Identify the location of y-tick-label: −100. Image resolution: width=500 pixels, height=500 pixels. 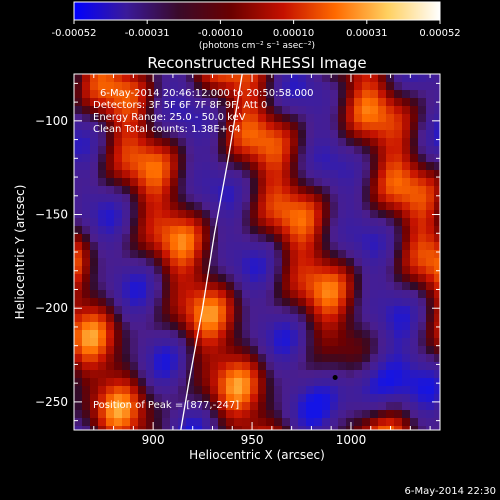
(51, 121).